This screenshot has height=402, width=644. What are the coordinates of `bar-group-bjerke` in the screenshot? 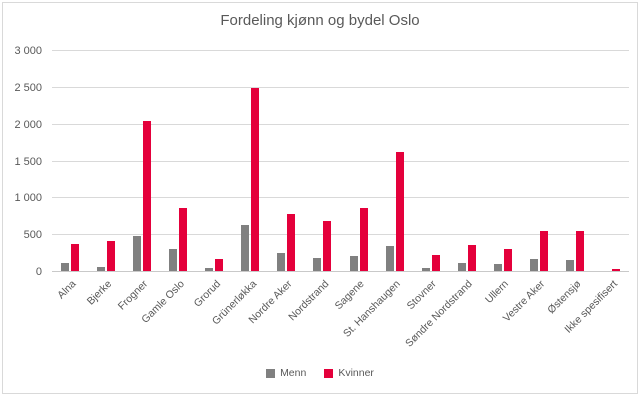 It's located at (106, 160).